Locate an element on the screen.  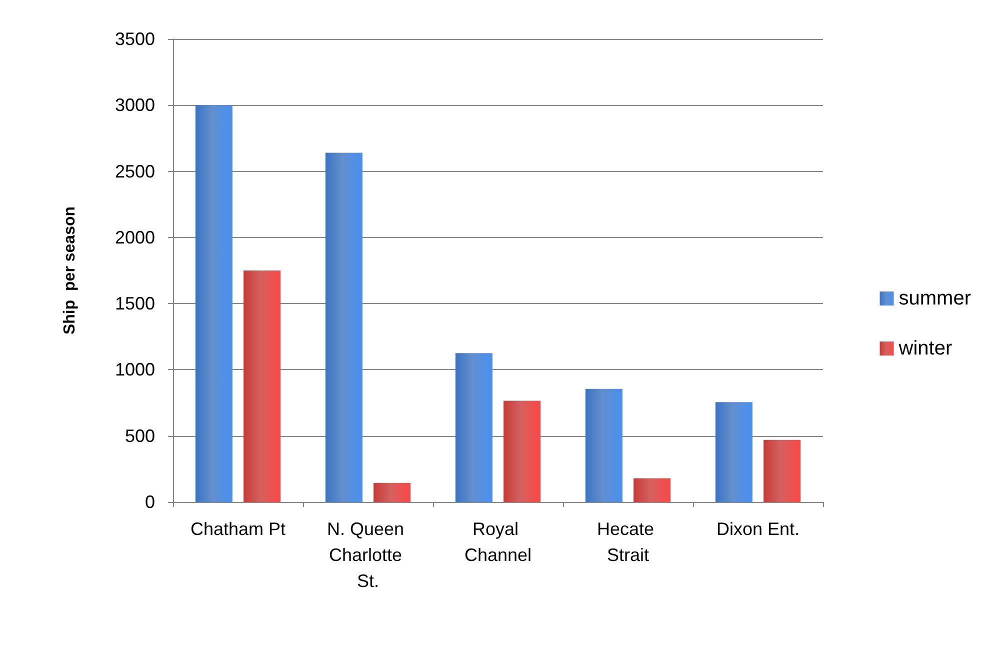
y-tick-label: 2000 is located at coordinates (134, 237).